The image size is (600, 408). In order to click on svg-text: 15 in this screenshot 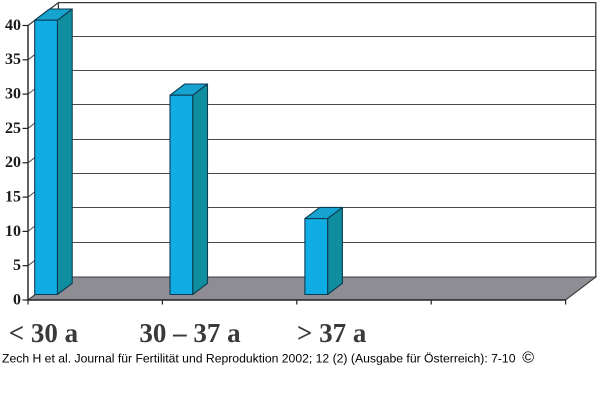, I will do `click(13, 197)`.